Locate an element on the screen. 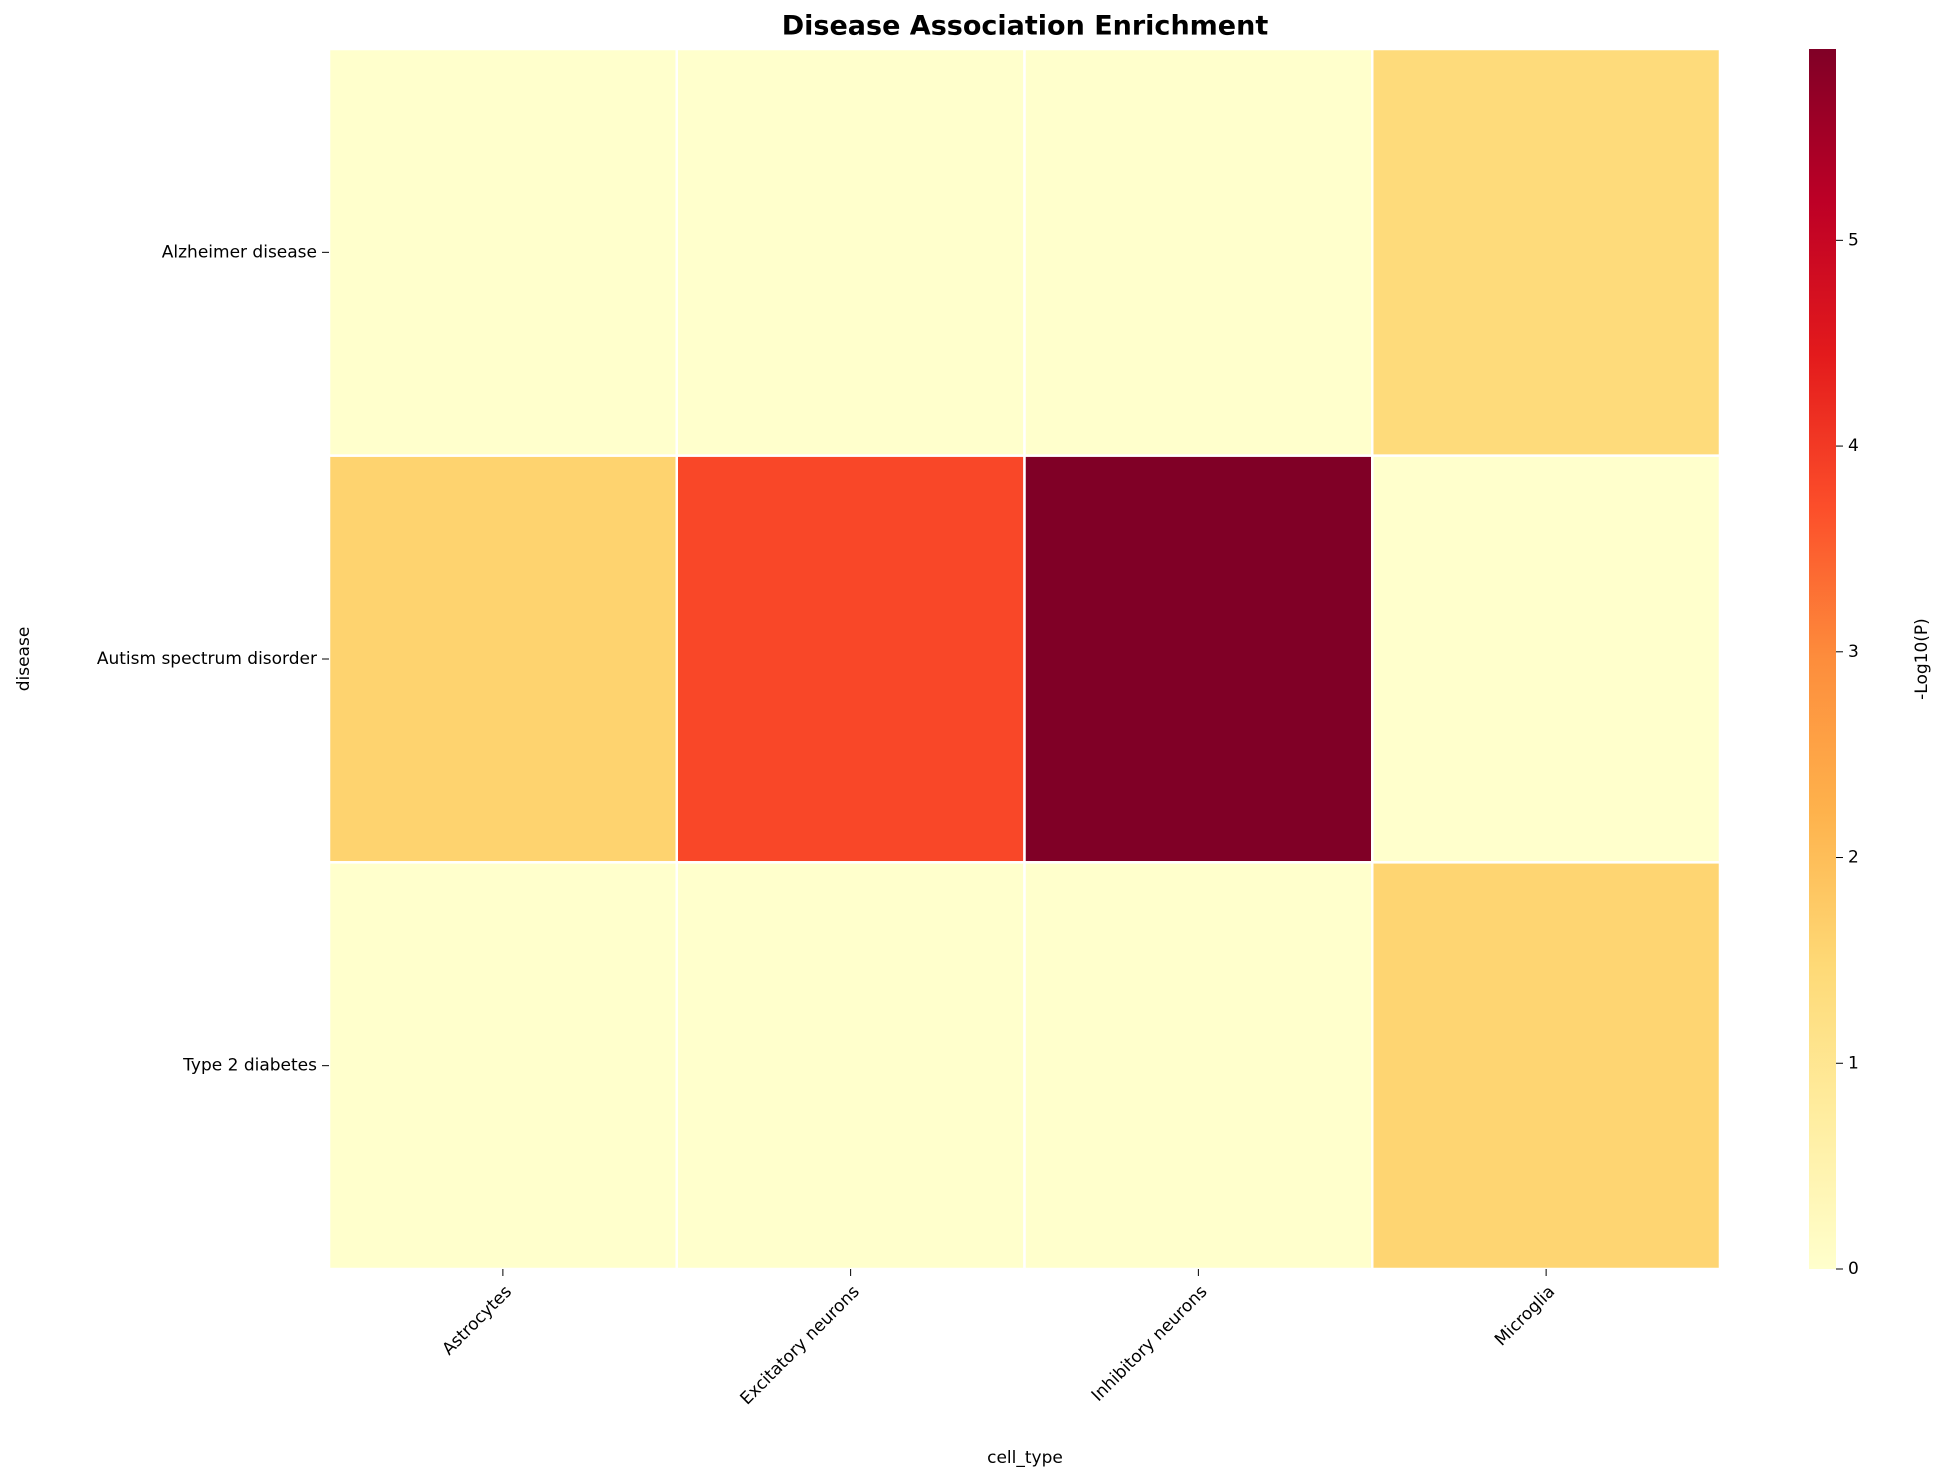 The height and width of the screenshot is (1483, 1940). colorbar-label: -Log10(P) is located at coordinates (1922, 659).